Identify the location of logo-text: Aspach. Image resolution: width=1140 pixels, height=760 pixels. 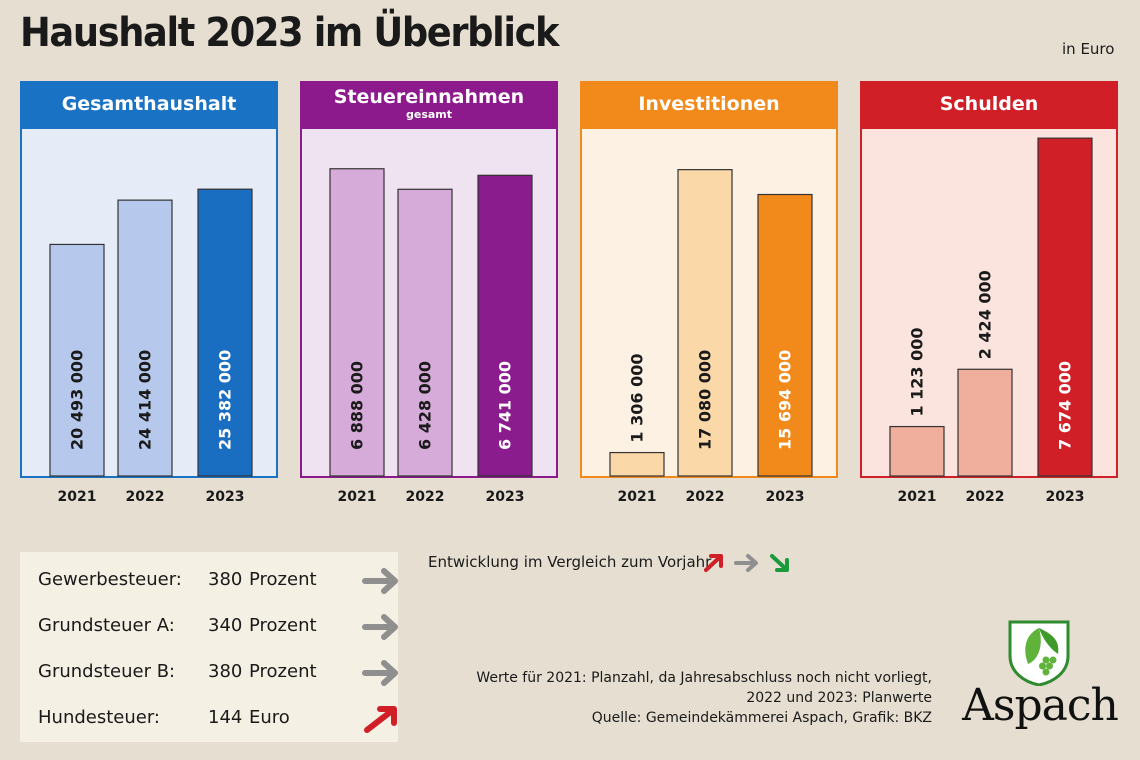
(1040, 705).